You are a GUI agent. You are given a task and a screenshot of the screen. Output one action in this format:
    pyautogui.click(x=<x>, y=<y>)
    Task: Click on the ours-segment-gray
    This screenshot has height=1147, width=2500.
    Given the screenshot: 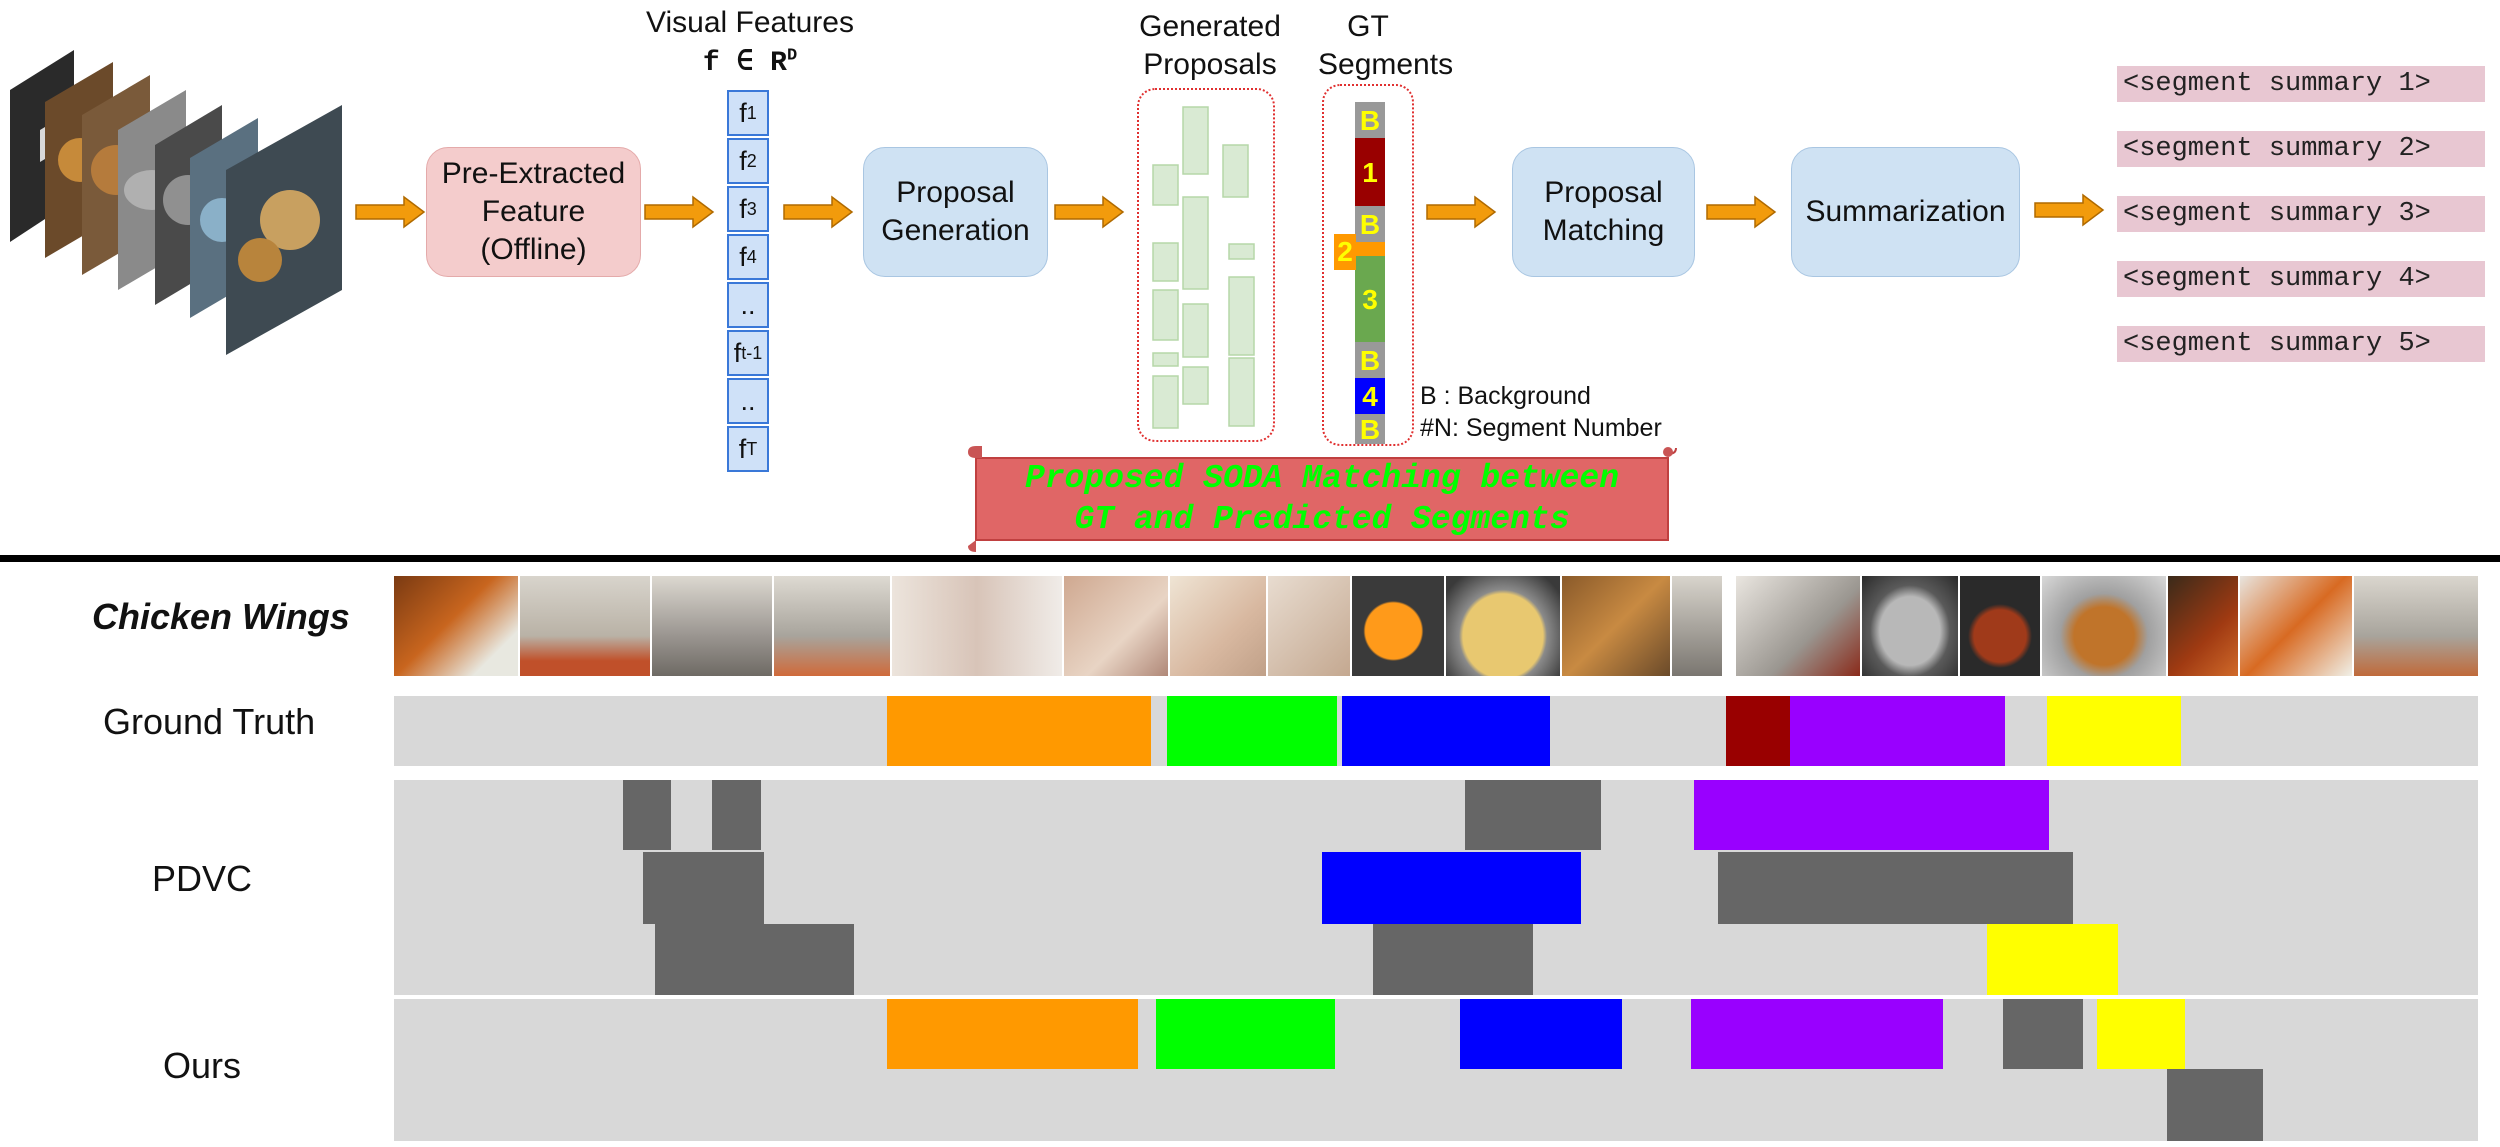 What is the action you would take?
    pyautogui.click(x=2043, y=1034)
    